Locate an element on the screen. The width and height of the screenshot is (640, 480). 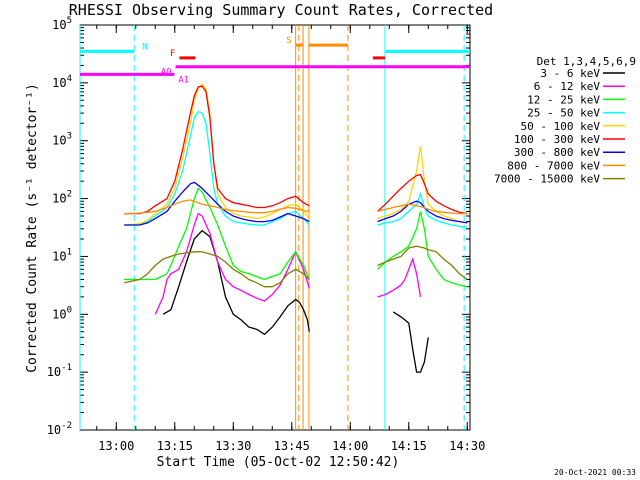
legend-entry-label: 300 - 800 keV is located at coordinates (557, 152).